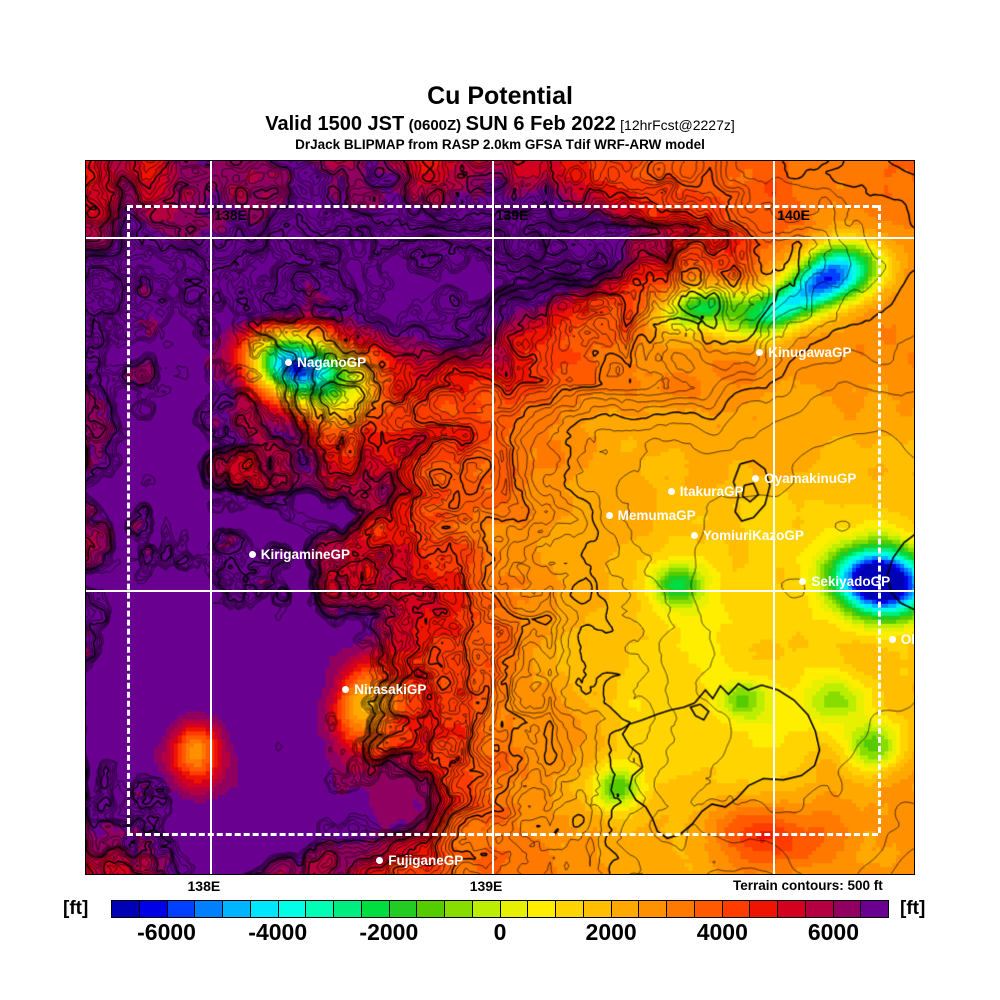 The image size is (1000, 1000). I want to click on valid-time-utc: (0600Z), so click(435, 125).